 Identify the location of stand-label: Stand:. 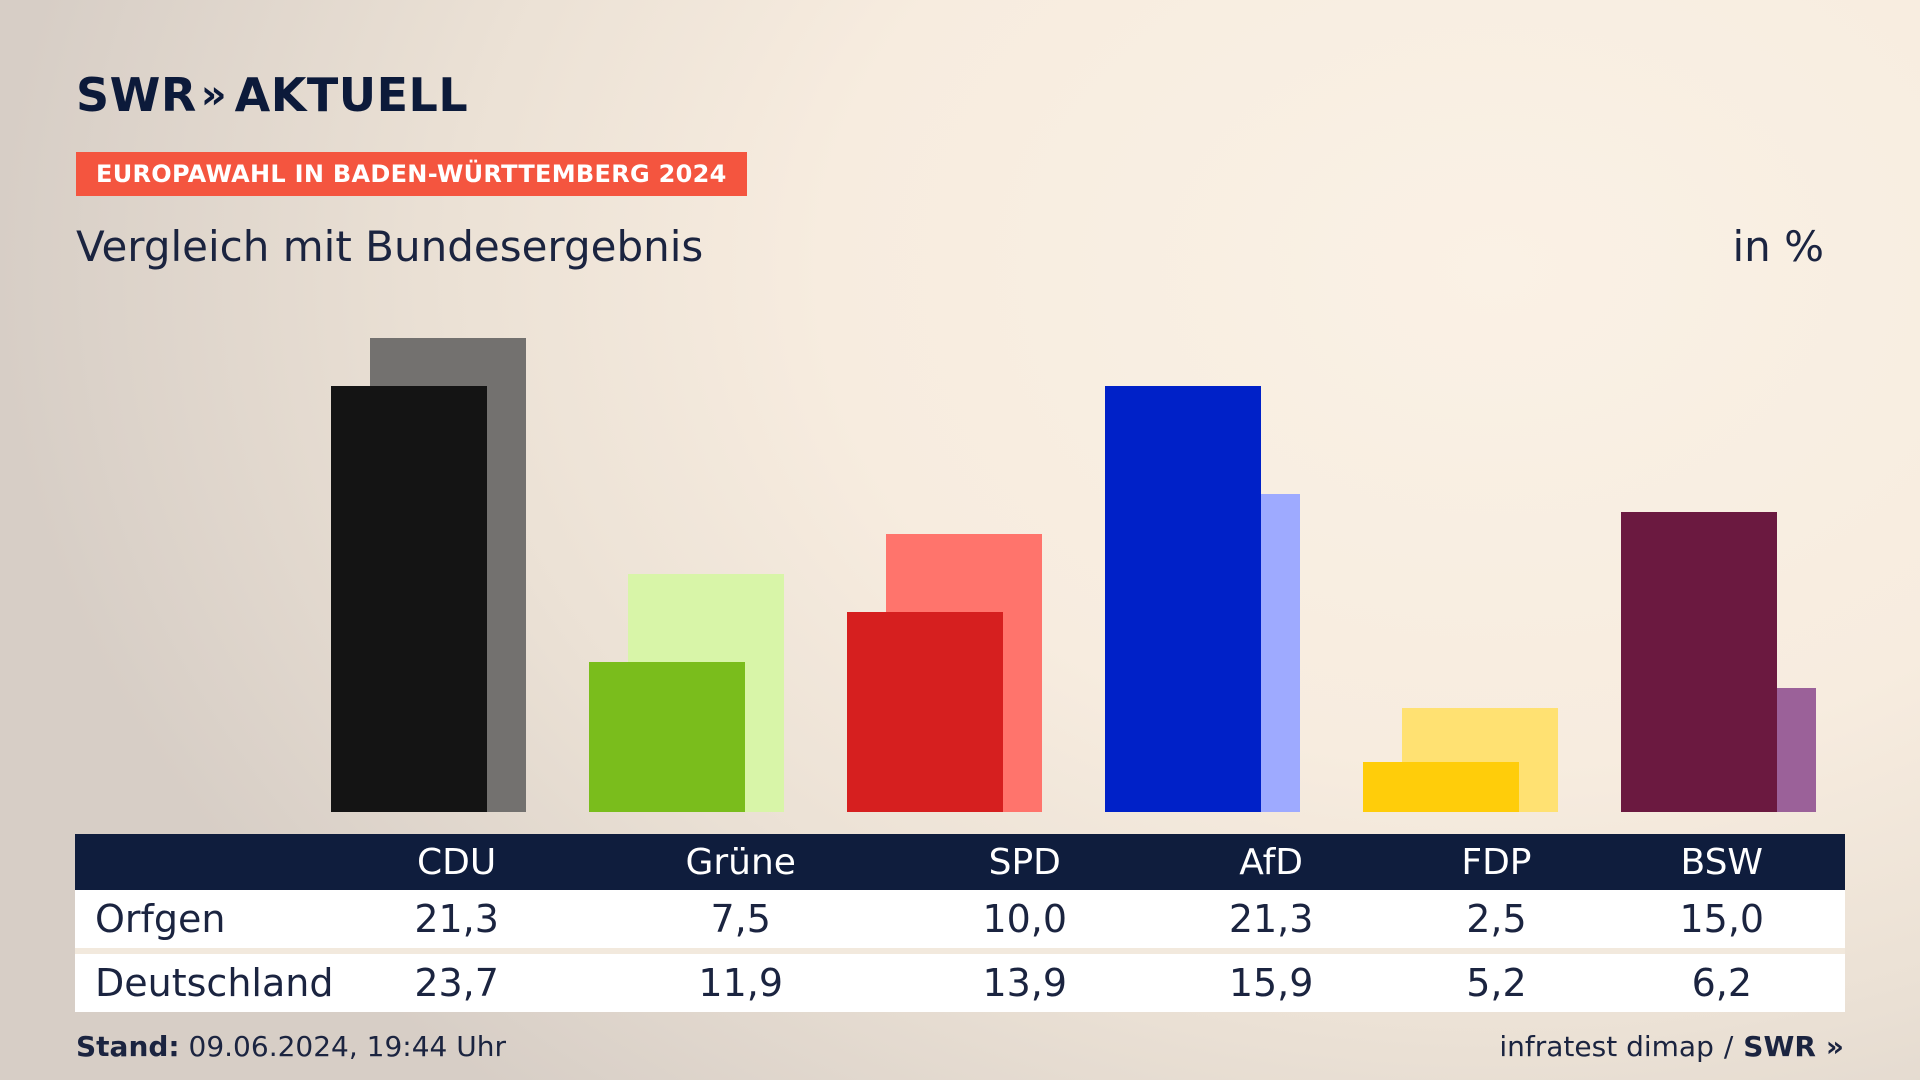
(128, 1046).